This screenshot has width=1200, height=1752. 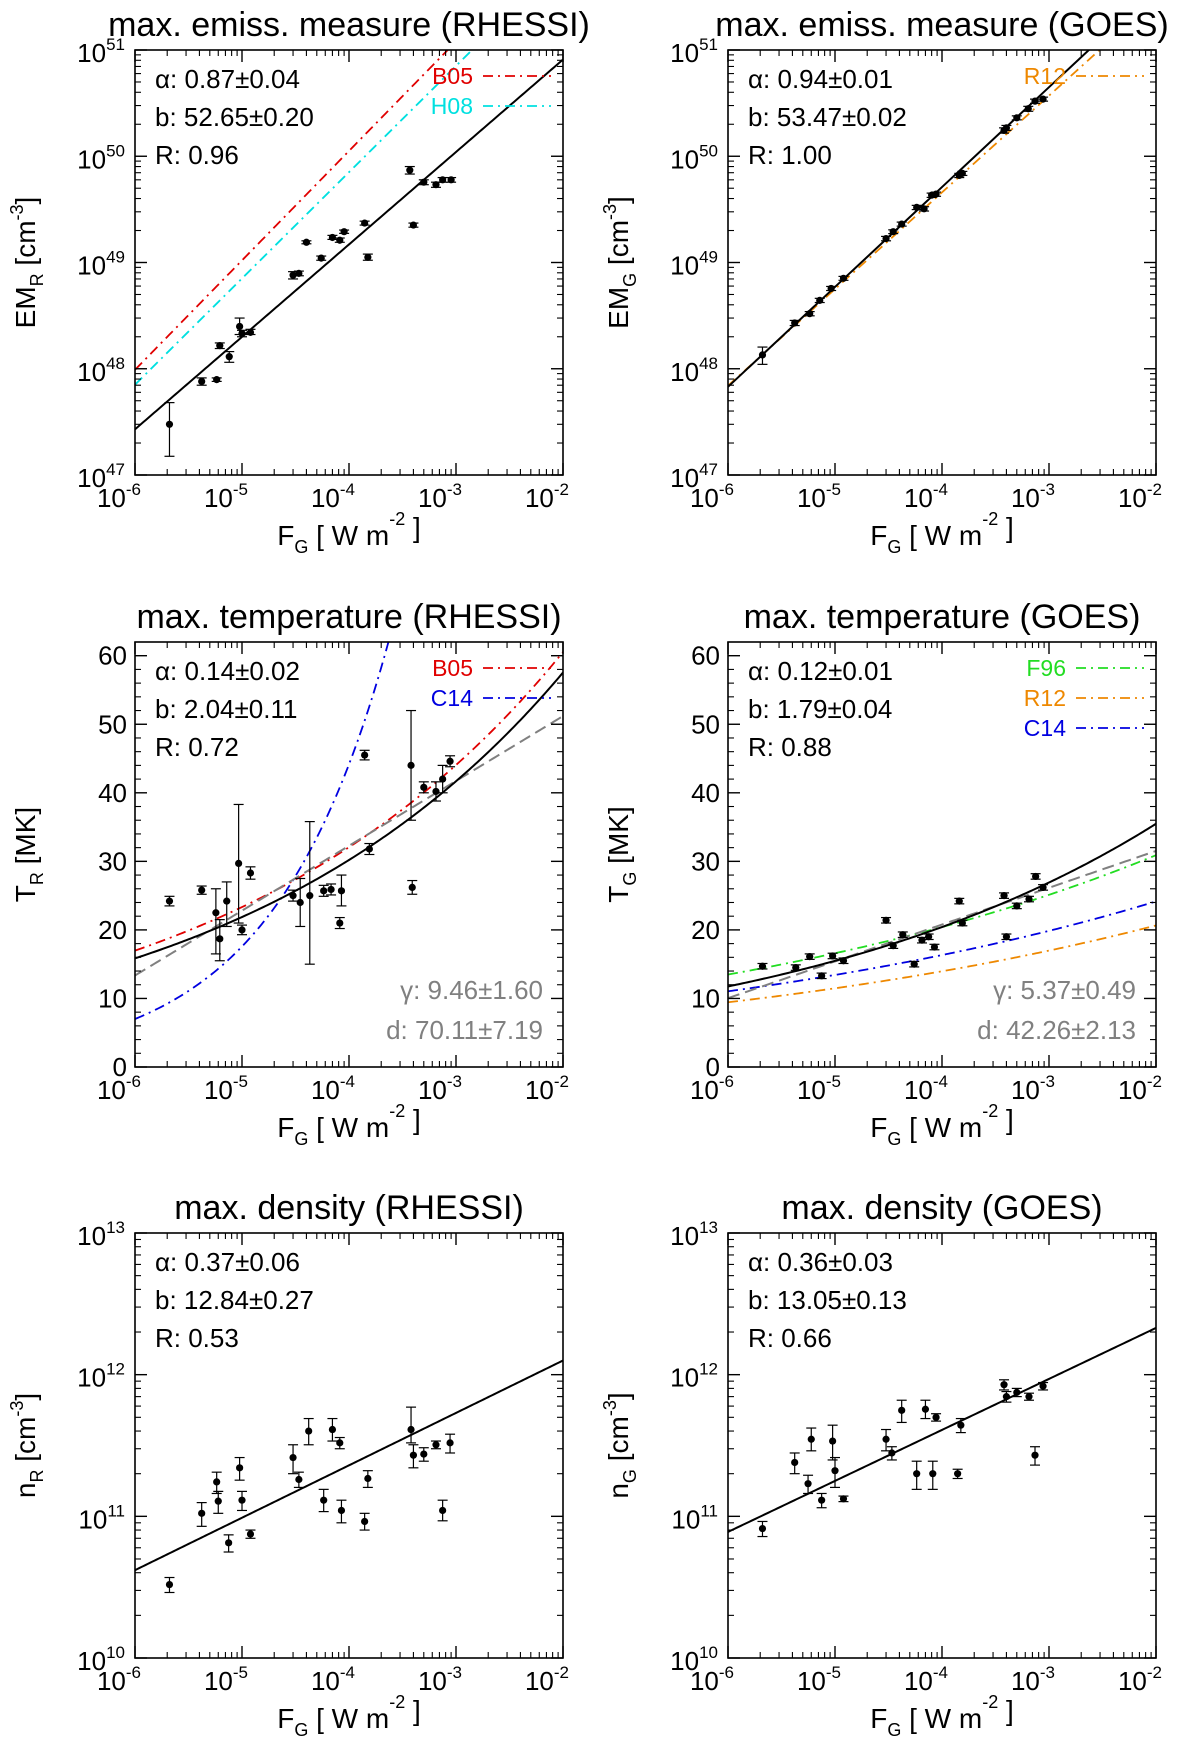 I want to click on x-tick-label: 10⁻⁴, so click(x=926, y=496).